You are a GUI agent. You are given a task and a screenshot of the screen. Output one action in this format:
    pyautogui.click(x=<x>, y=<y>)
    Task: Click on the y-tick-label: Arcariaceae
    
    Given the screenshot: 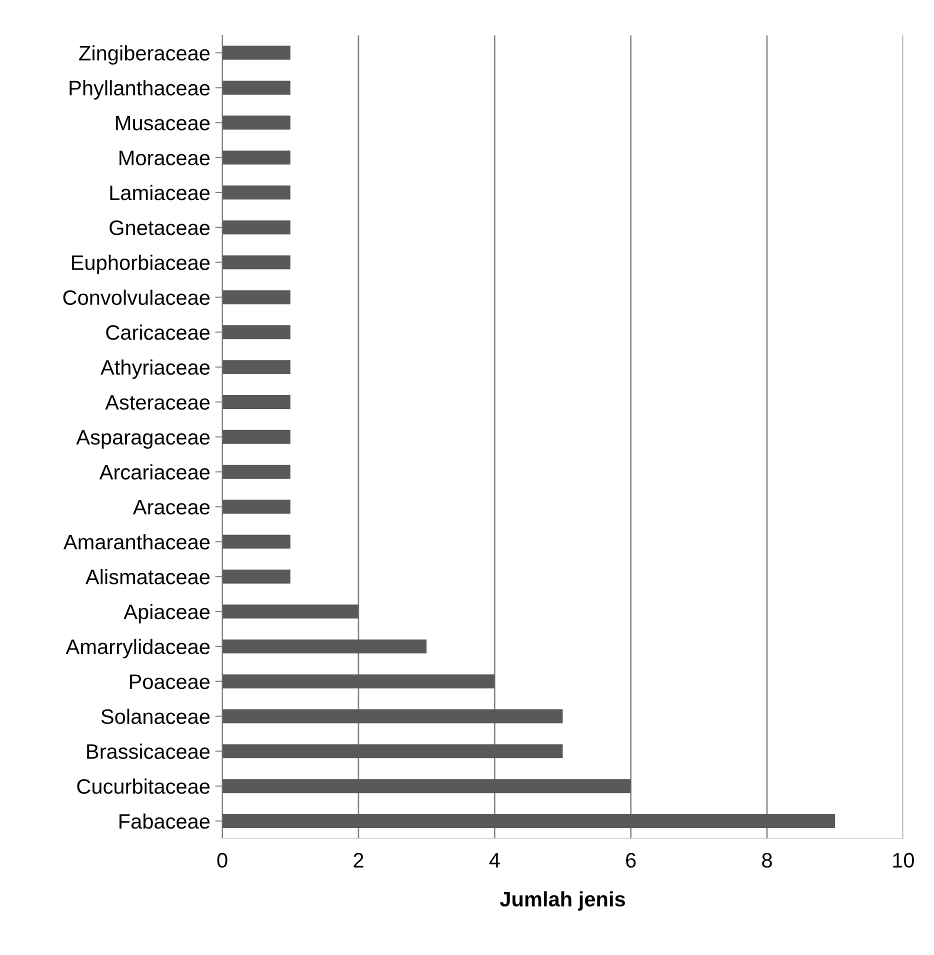 What is the action you would take?
    pyautogui.click(x=154, y=472)
    